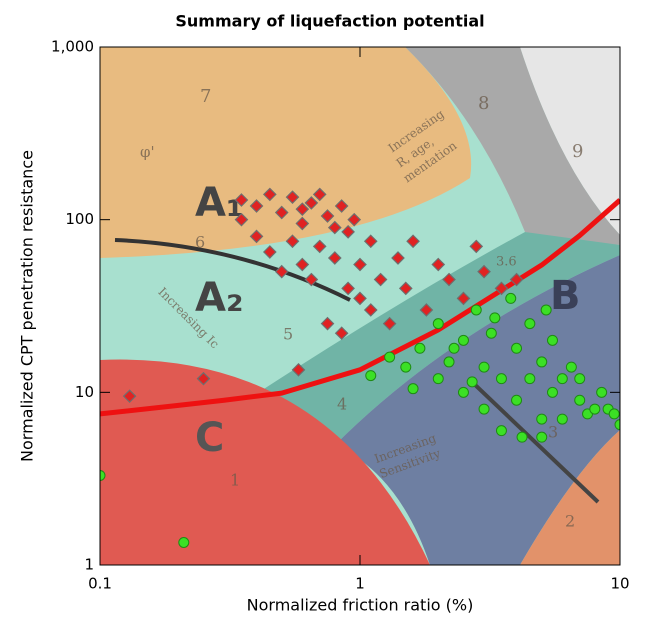 This screenshot has height=617, width=659. I want to click on zone-label: 2, so click(570, 521).